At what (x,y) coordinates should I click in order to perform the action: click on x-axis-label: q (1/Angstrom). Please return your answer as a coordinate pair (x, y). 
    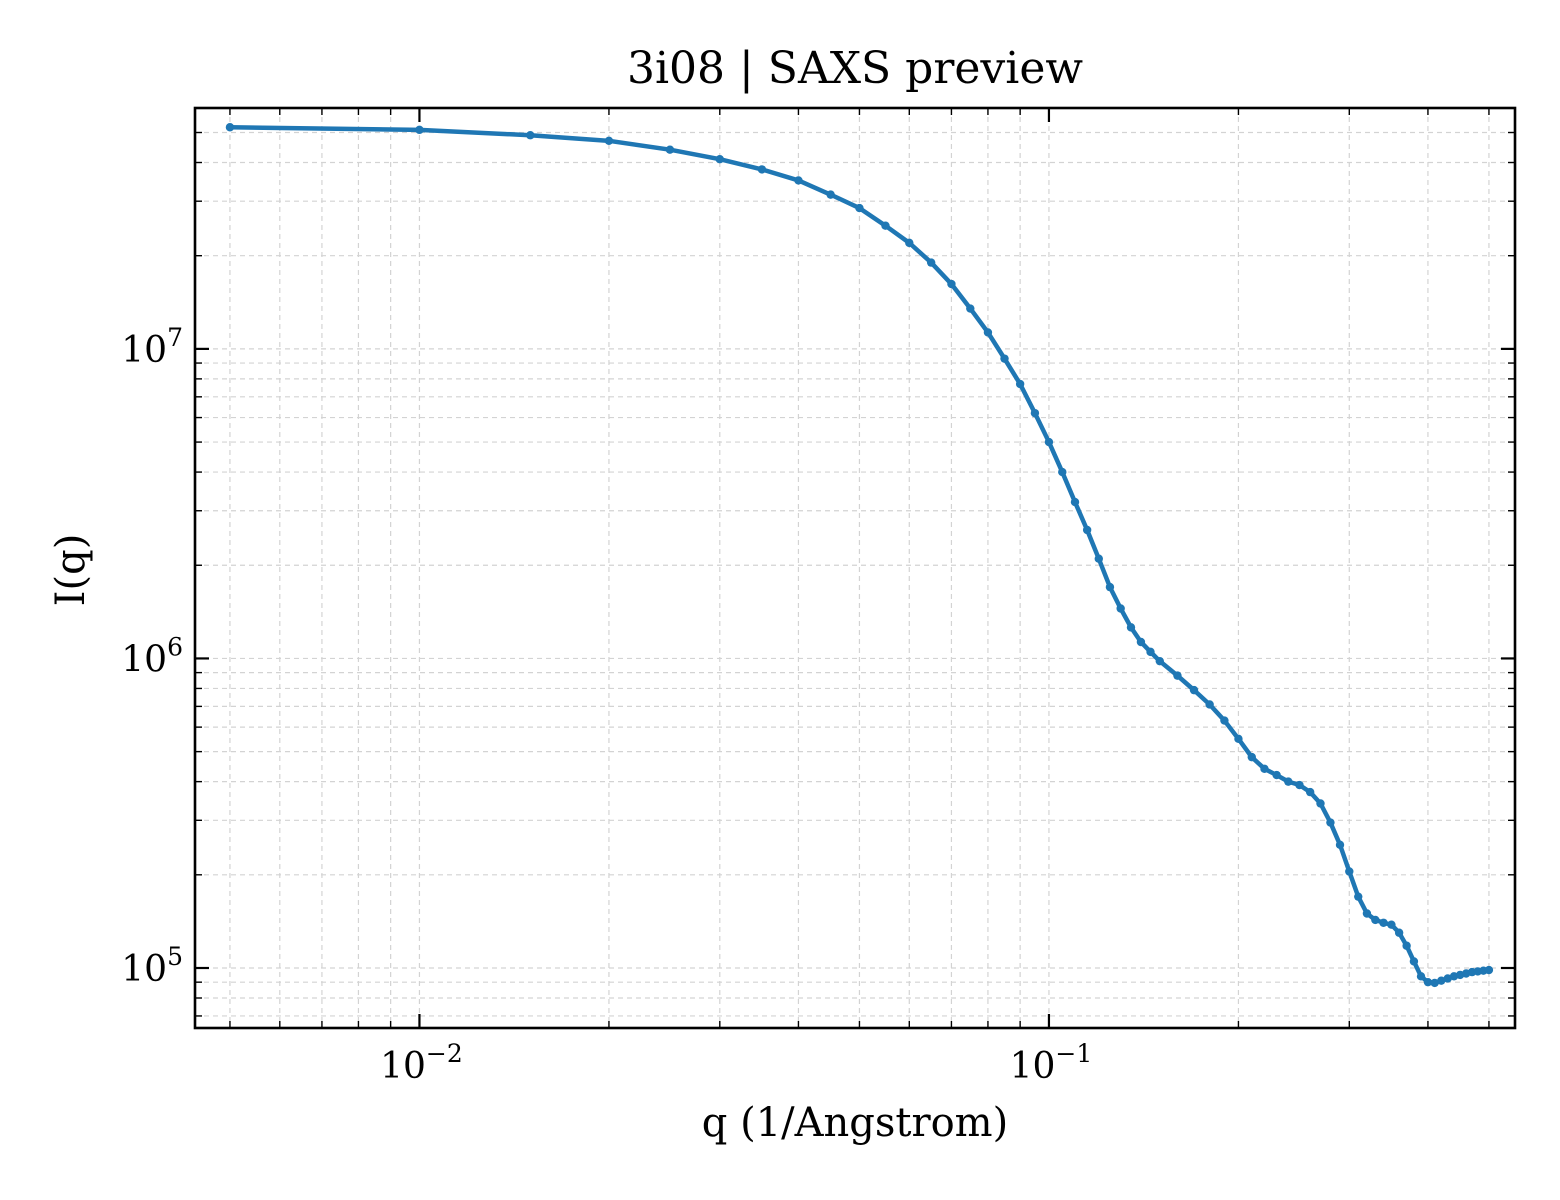
    Looking at the image, I should click on (855, 1123).